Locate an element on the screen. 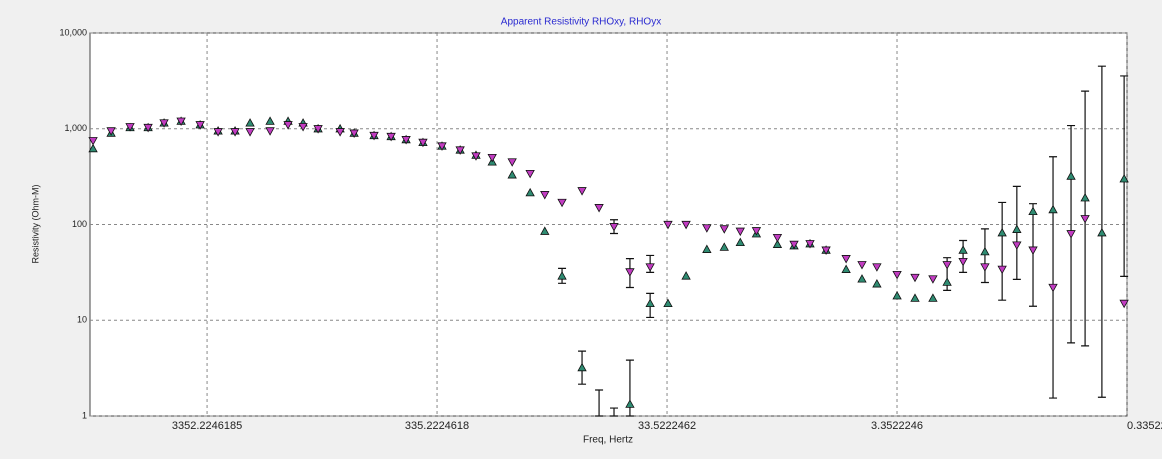 The height and width of the screenshot is (459, 1162). y-tick-label: 1,000 is located at coordinates (75, 128).